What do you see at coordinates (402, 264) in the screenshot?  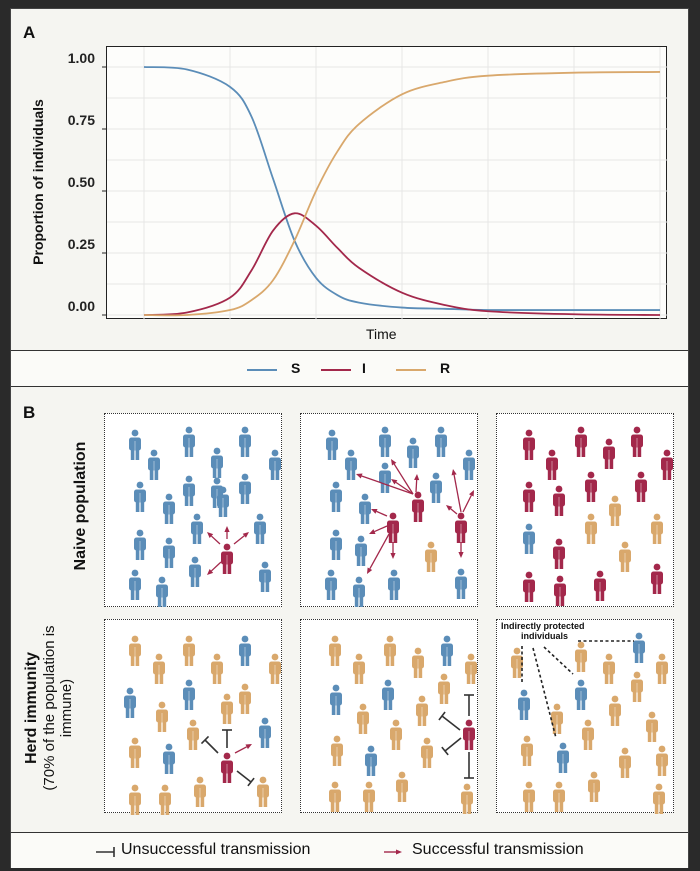 I see `series-line-i` at bounding box center [402, 264].